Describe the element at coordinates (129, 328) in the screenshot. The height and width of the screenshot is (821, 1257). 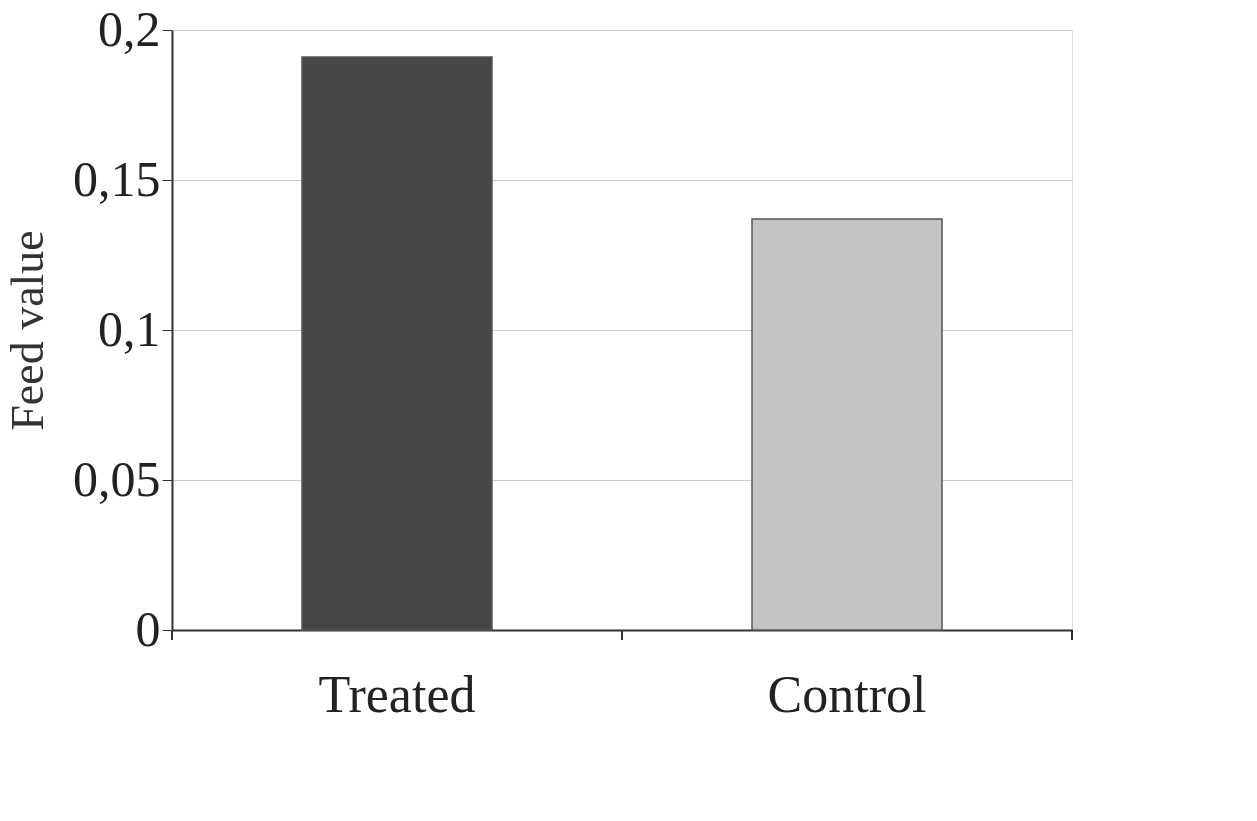
I see `y-tick-label: 0,1` at that location.